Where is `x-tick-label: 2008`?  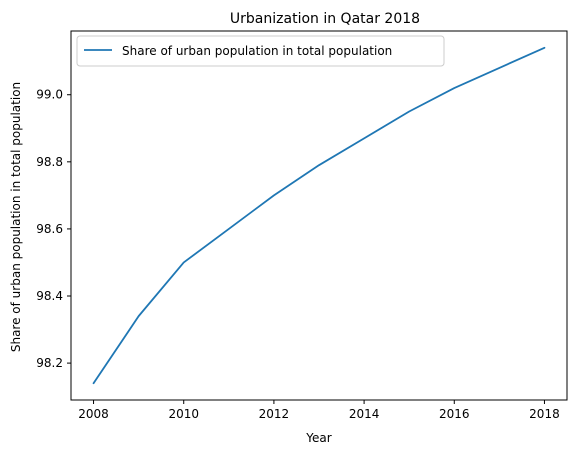 x-tick-label: 2008 is located at coordinates (93, 414).